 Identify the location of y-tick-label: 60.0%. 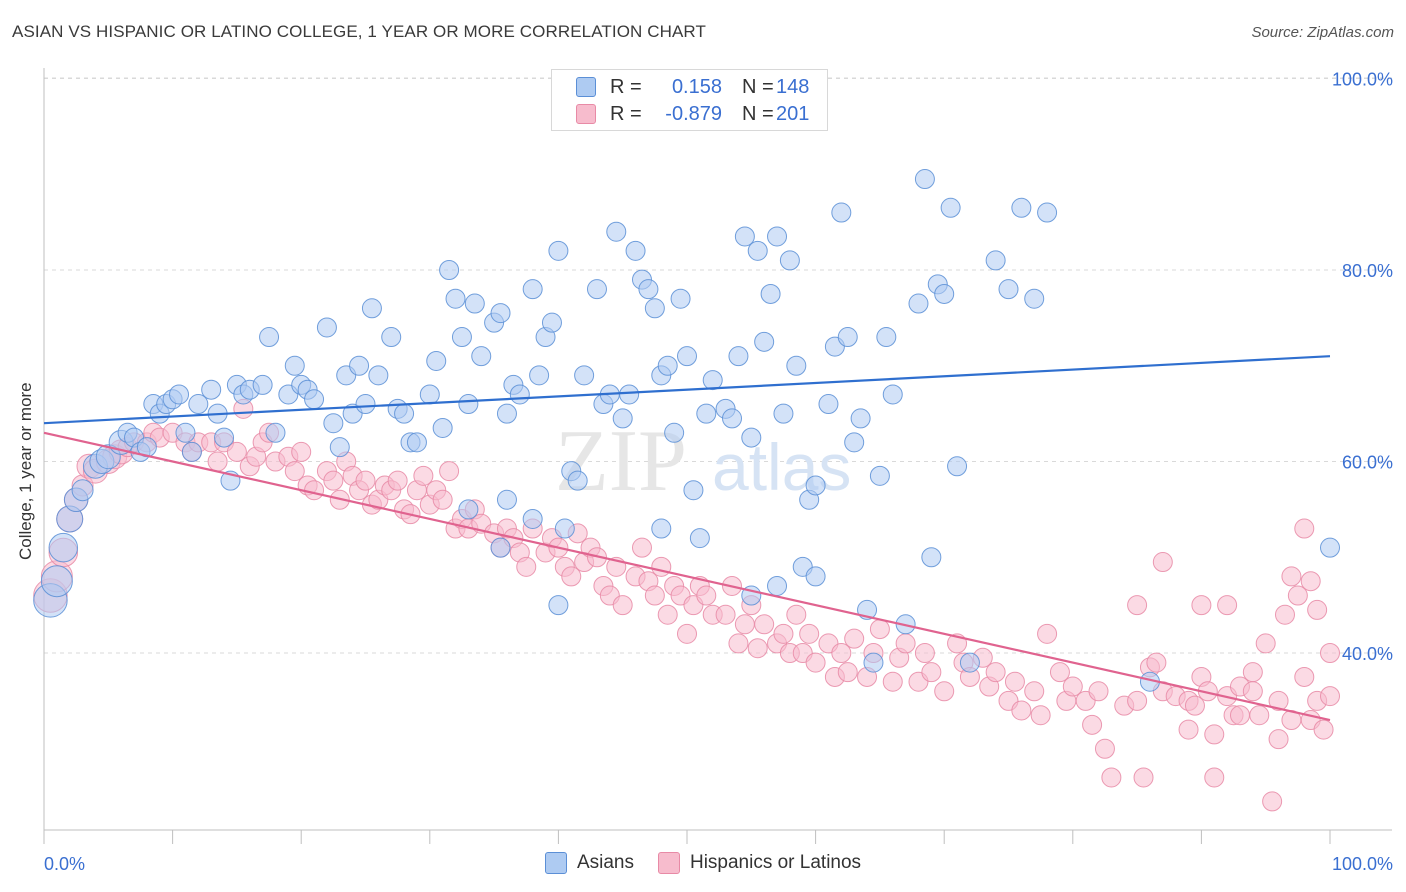
(1367, 463).